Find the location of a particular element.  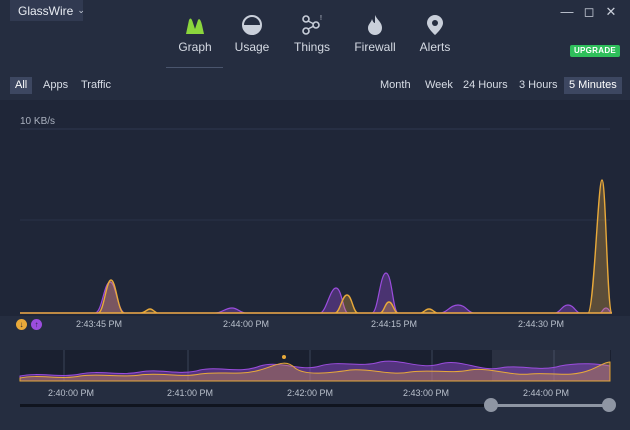

active-tab-indicator is located at coordinates (194, 67).